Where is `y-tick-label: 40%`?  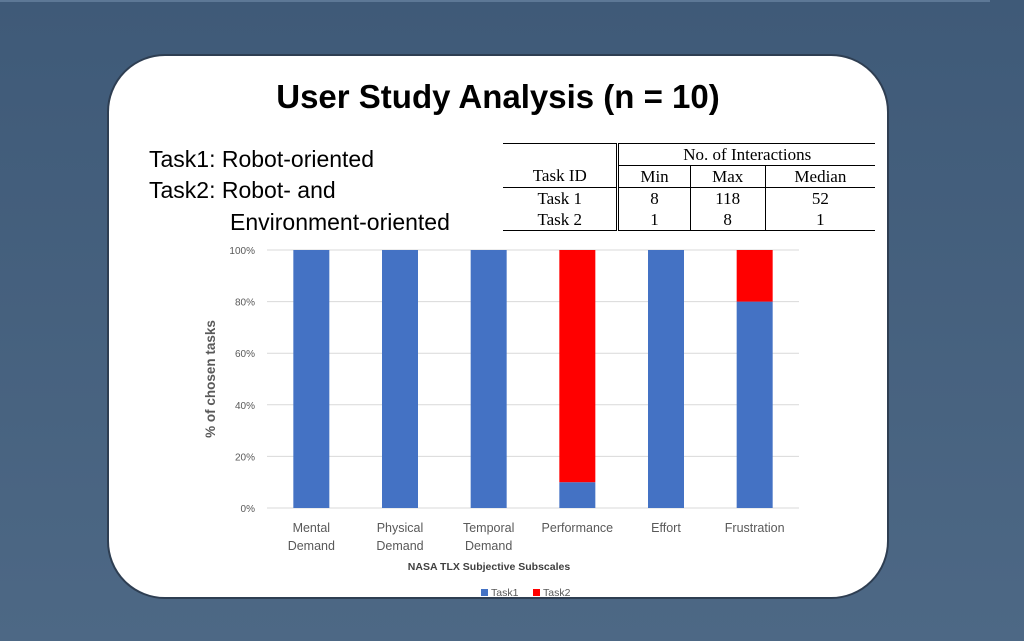
y-tick-label: 40% is located at coordinates (245, 406).